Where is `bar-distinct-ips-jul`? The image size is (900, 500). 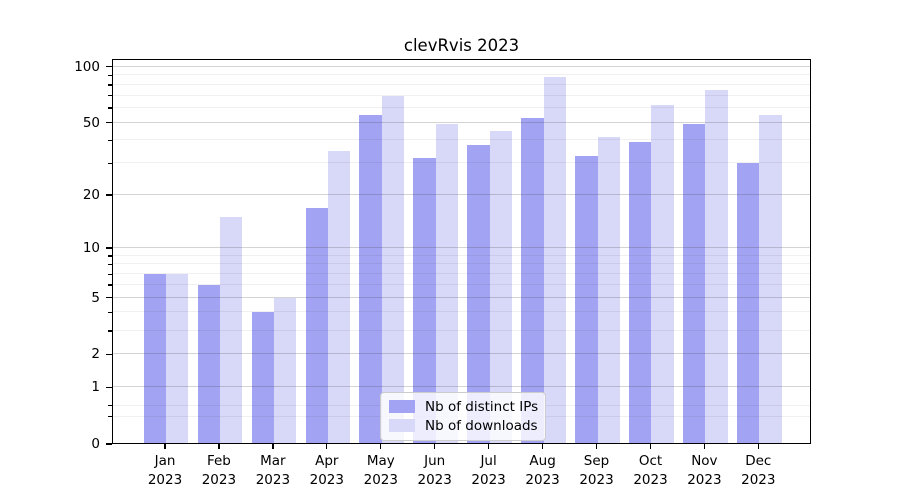 bar-distinct-ips-jul is located at coordinates (478, 294).